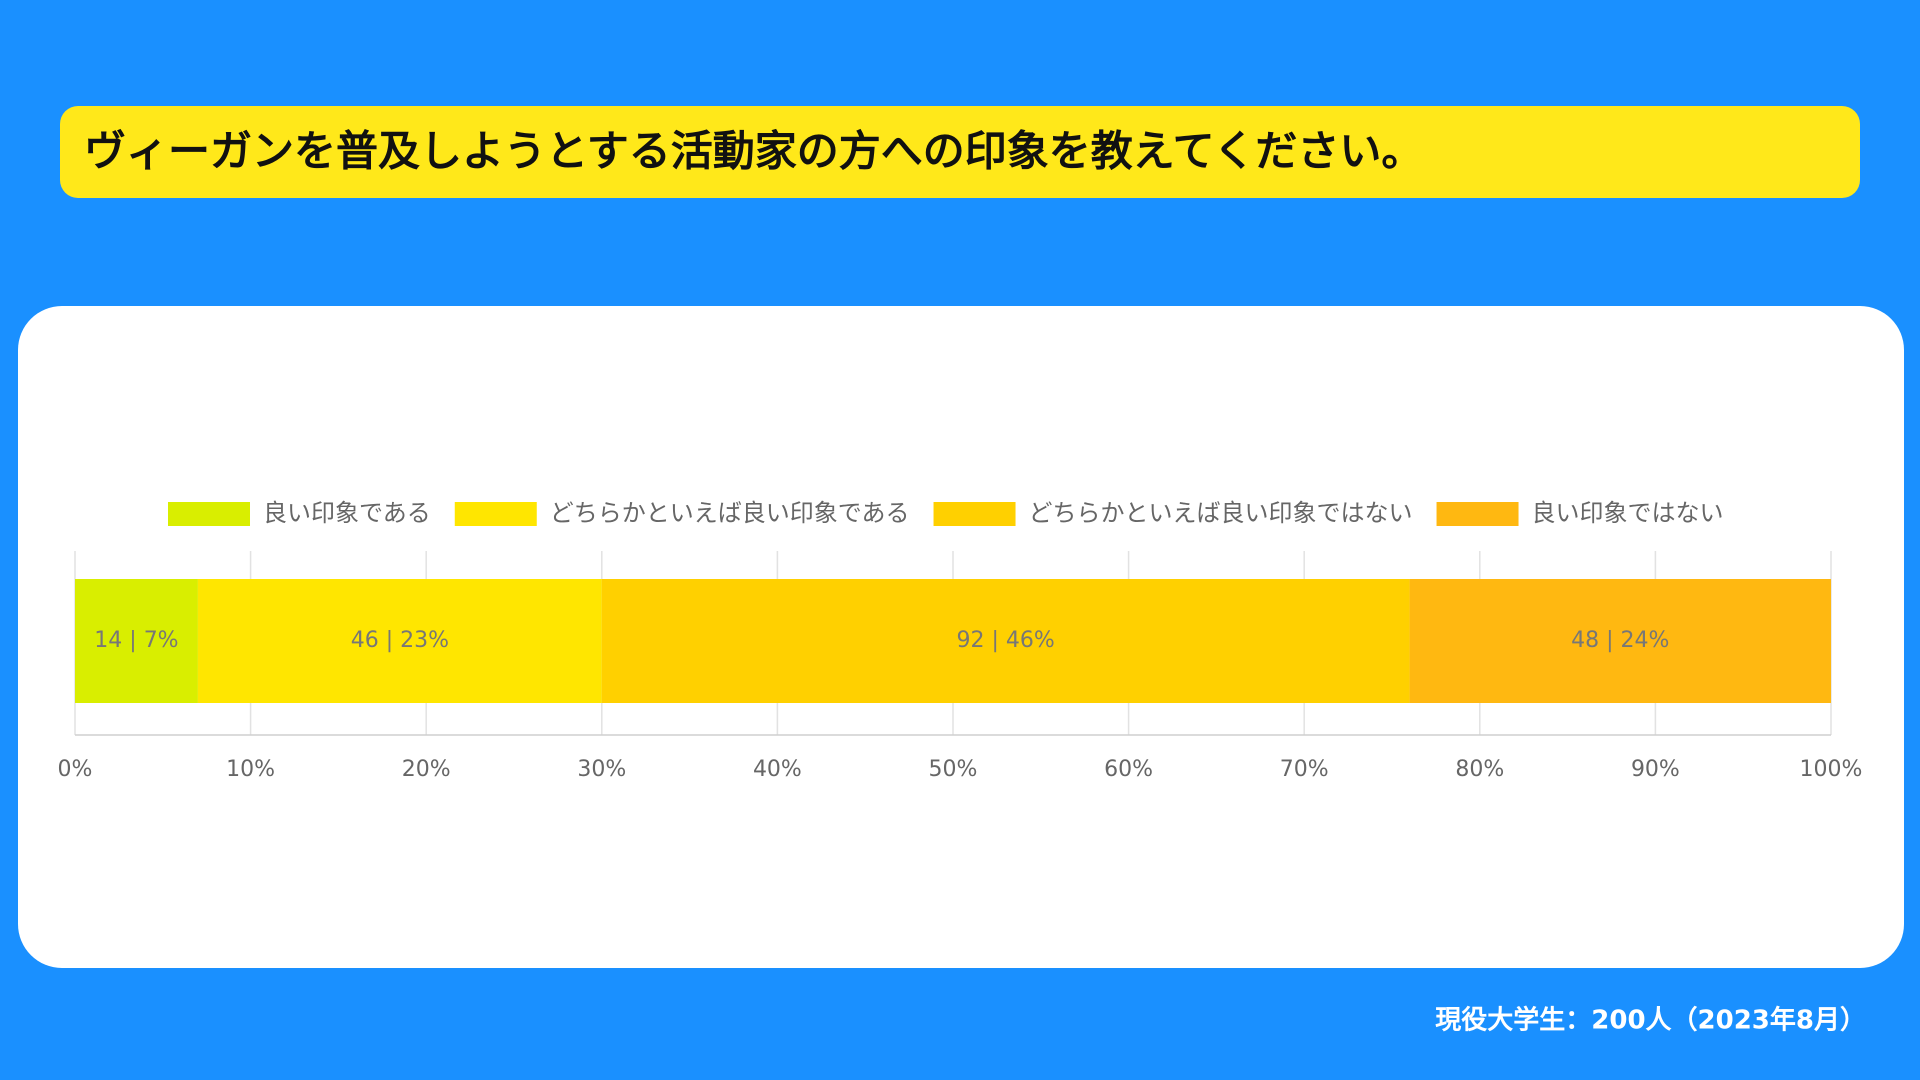 The height and width of the screenshot is (1080, 1920). I want to click on data-label: 14 | 7%, so click(136, 640).